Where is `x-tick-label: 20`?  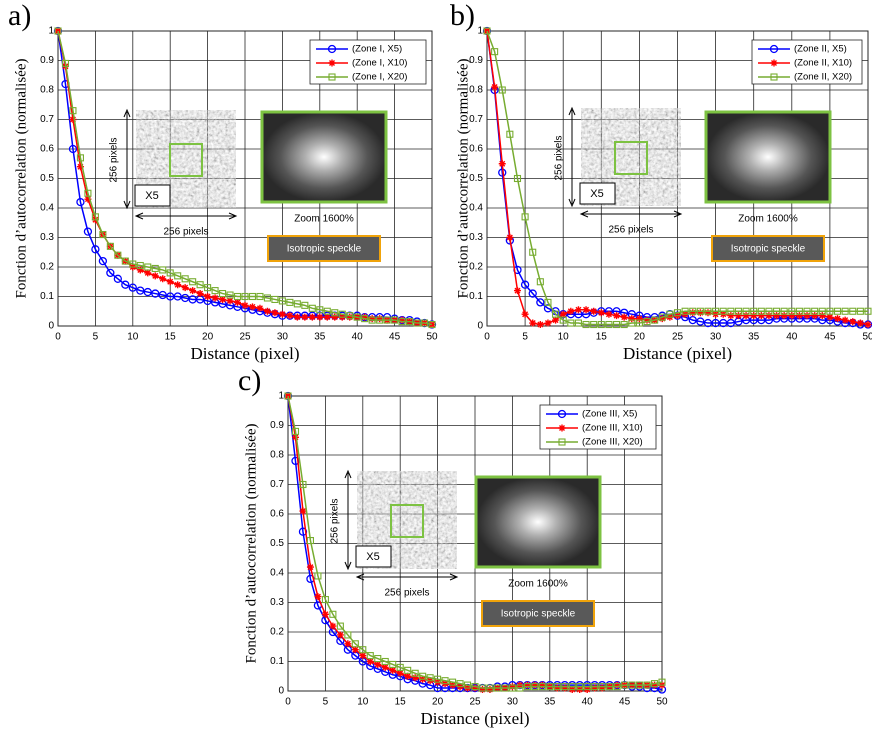 x-tick-label: 20 is located at coordinates (640, 337).